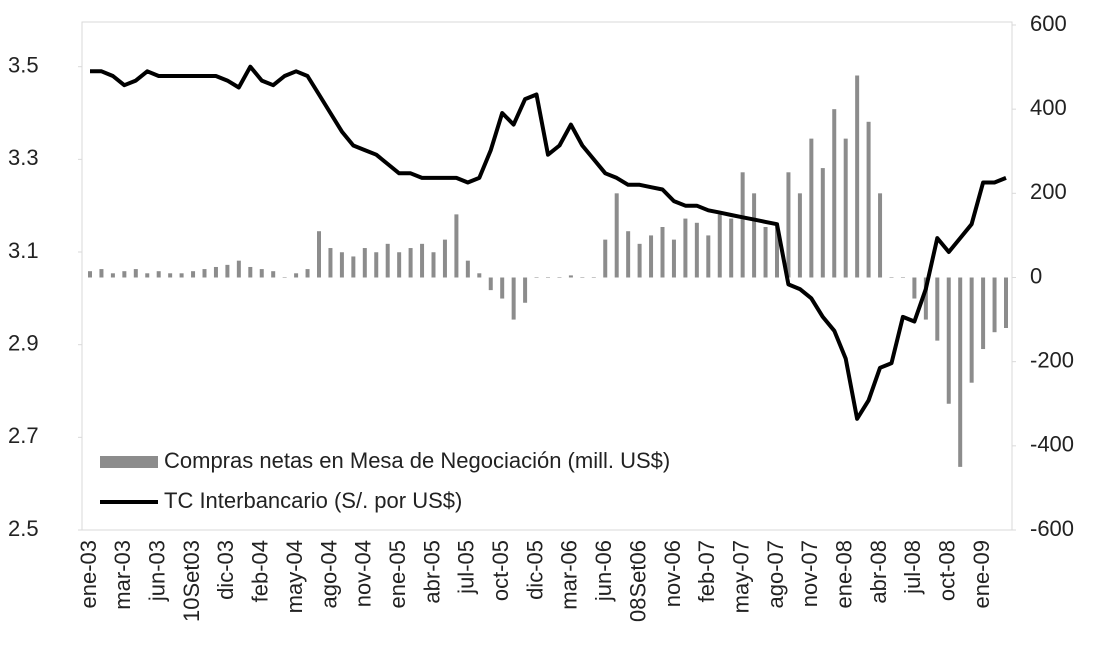 This screenshot has width=1099, height=657. I want to click on x-tick-label: 08Set06, so click(637, 581).